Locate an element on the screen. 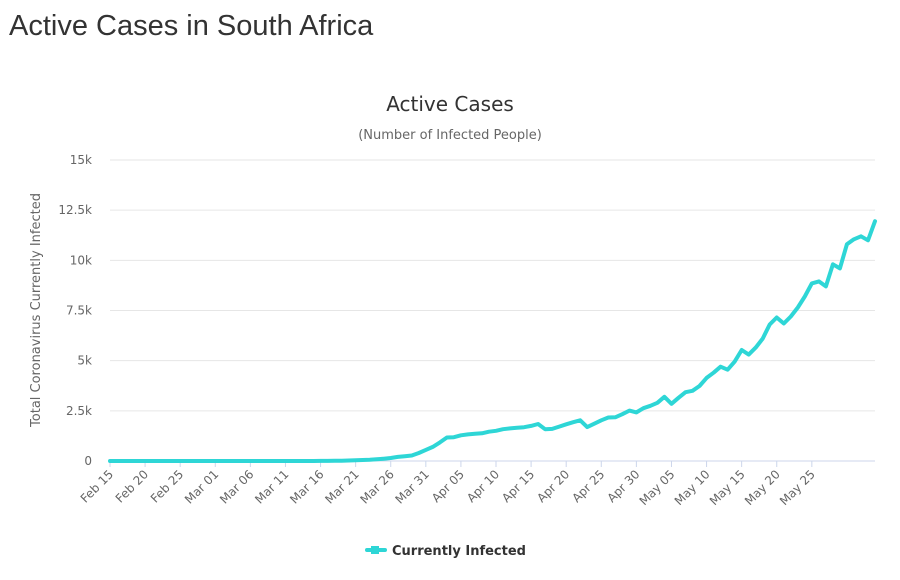  x-tick-label: Apr 25 is located at coordinates (588, 486).